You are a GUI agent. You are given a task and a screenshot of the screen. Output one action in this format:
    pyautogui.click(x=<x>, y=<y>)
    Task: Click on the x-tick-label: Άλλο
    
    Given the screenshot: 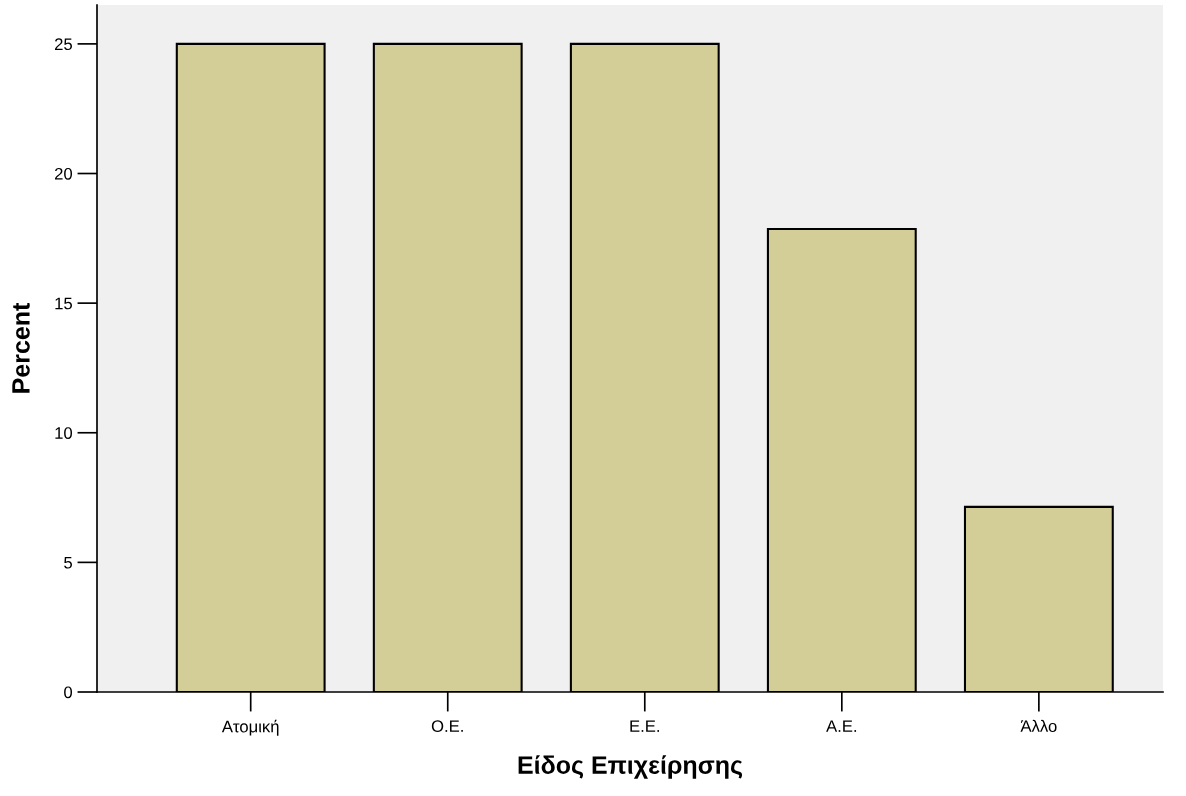 What is the action you would take?
    pyautogui.click(x=1038, y=726)
    